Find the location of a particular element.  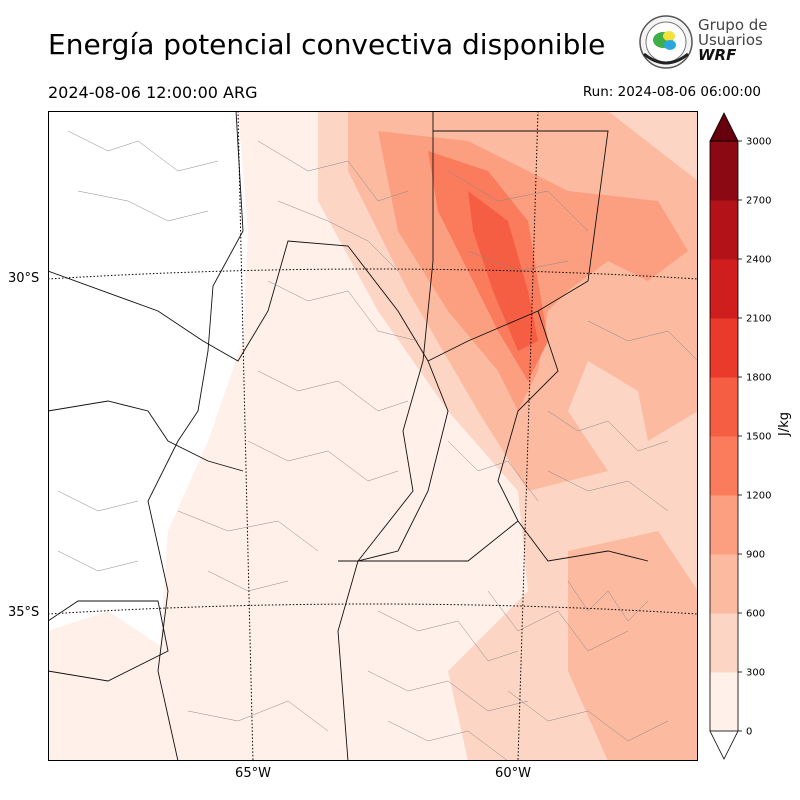

colorbar-tick-label: 2400 is located at coordinates (758, 260).